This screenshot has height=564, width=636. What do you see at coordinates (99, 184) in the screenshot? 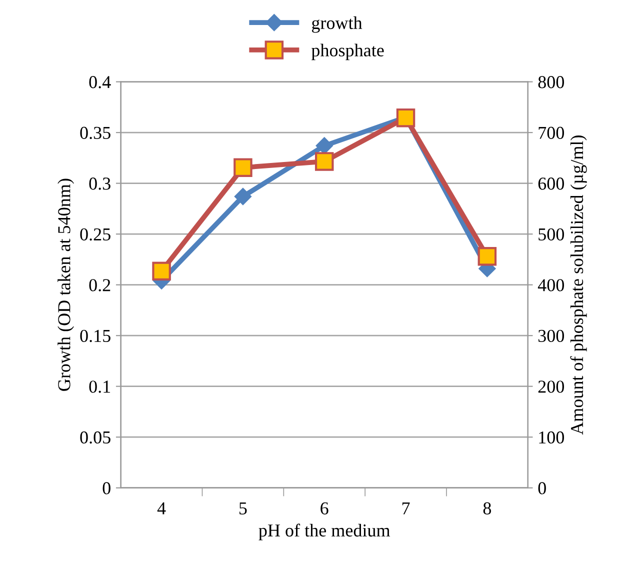
I see `y-tick-label: 0.3` at bounding box center [99, 184].